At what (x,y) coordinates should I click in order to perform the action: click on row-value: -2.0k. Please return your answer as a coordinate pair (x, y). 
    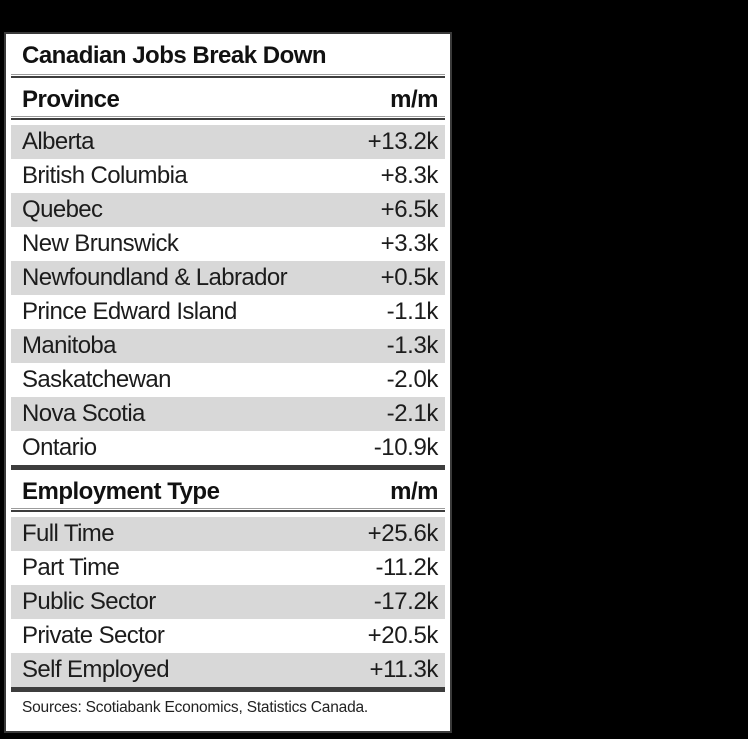
    Looking at the image, I should click on (412, 379).